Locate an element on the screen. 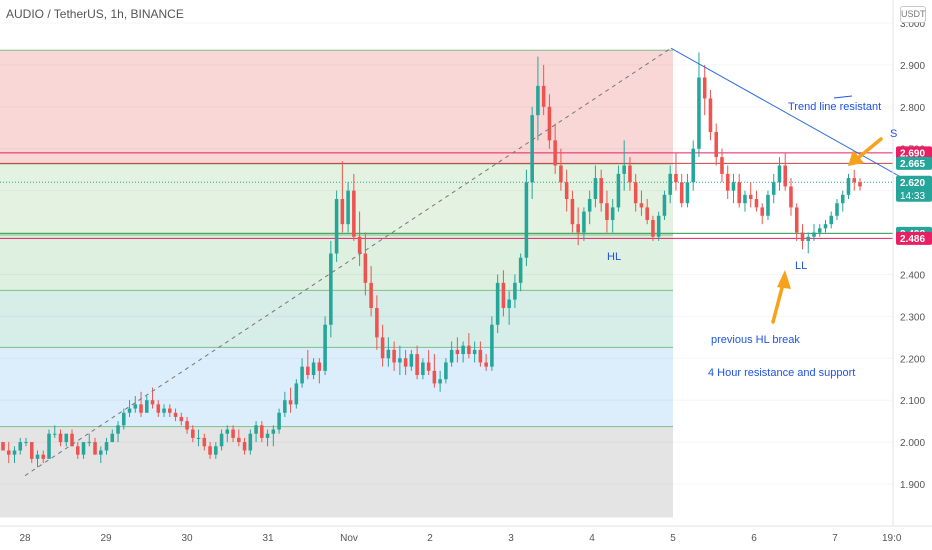 The image size is (932, 550). price-tick-label: 2.100 is located at coordinates (912, 401).